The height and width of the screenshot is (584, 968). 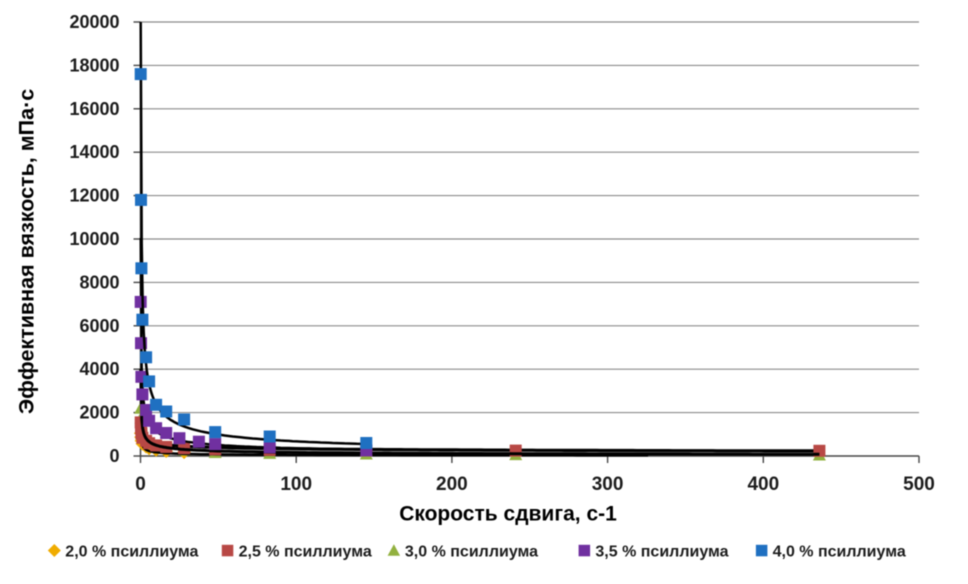 I want to click on svg-text: 200, so click(x=452, y=484).